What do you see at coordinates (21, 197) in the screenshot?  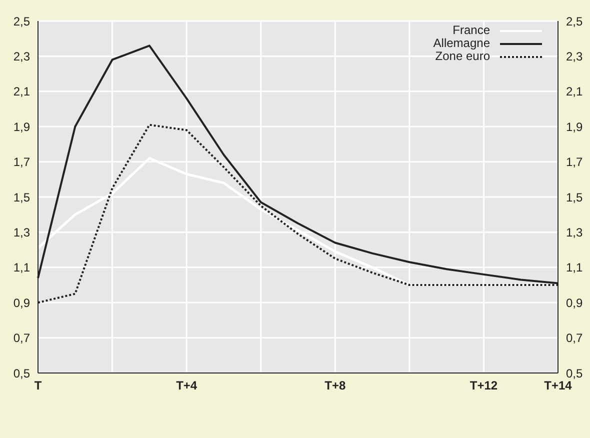 I see `y-tick-label: 1,5` at bounding box center [21, 197].